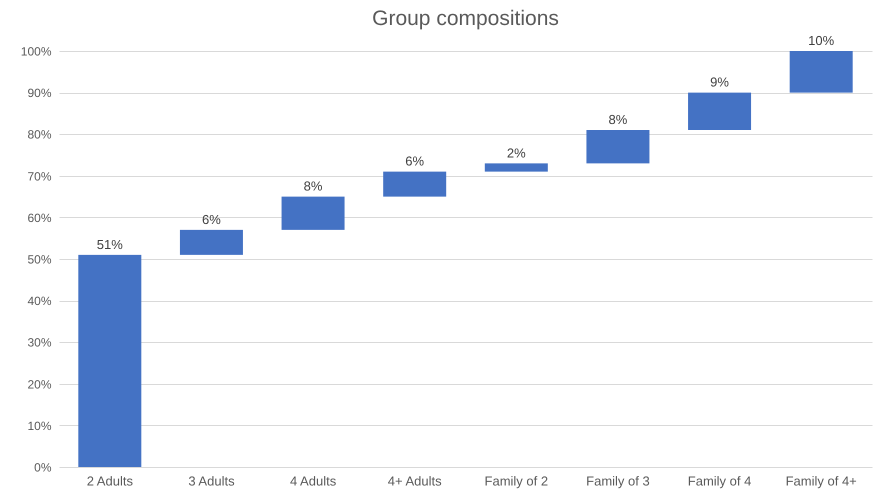 The width and height of the screenshot is (890, 504). I want to click on x-tick-label: Family of 3, so click(618, 481).